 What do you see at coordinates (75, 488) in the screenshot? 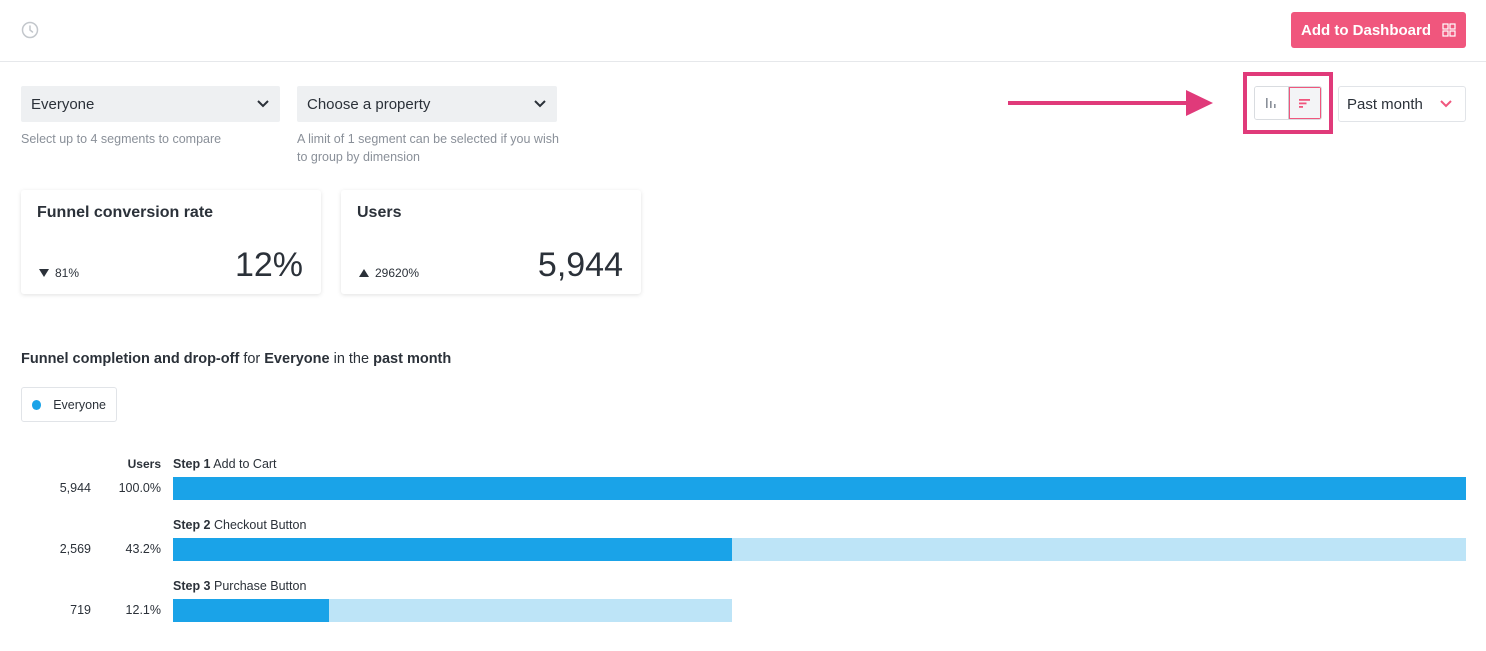
I see `step-users-count: 5,944` at bounding box center [75, 488].